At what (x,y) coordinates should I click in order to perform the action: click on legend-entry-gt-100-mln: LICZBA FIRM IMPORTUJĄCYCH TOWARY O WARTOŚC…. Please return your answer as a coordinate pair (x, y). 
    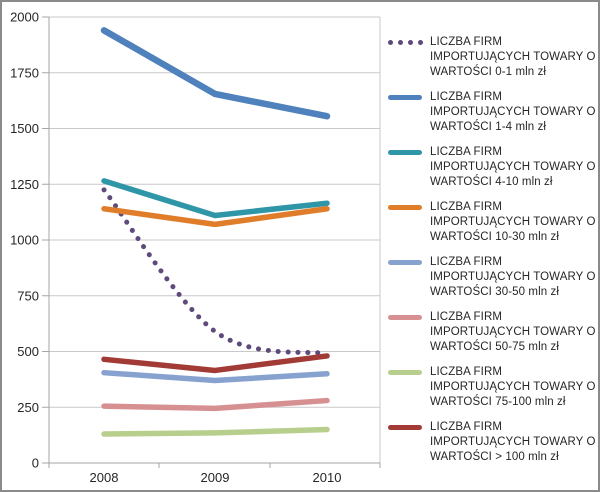
    Looking at the image, I should click on (492, 442).